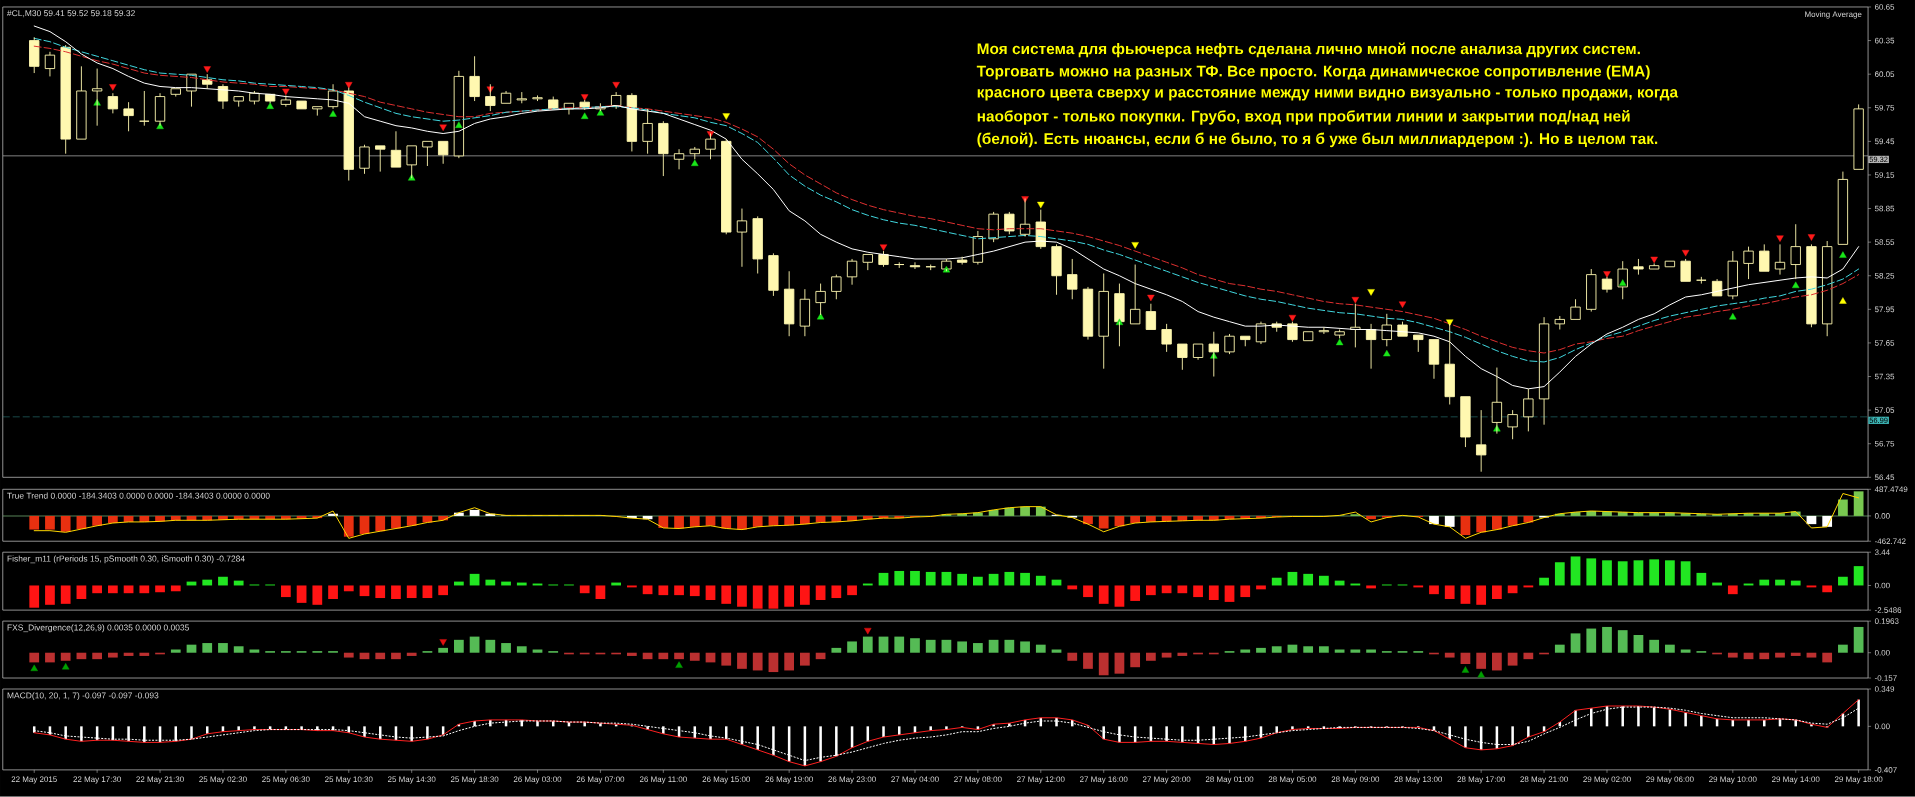  Describe the element at coordinates (83, 696) in the screenshot. I see `chart-title: MACD(10, 20, 1, 7) -0.097 -0.097 -0.093` at that location.